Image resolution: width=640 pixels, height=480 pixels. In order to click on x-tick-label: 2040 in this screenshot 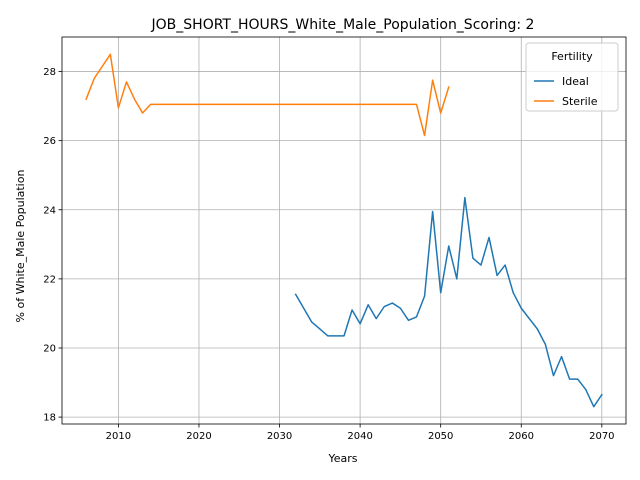, I will do `click(359, 436)`.